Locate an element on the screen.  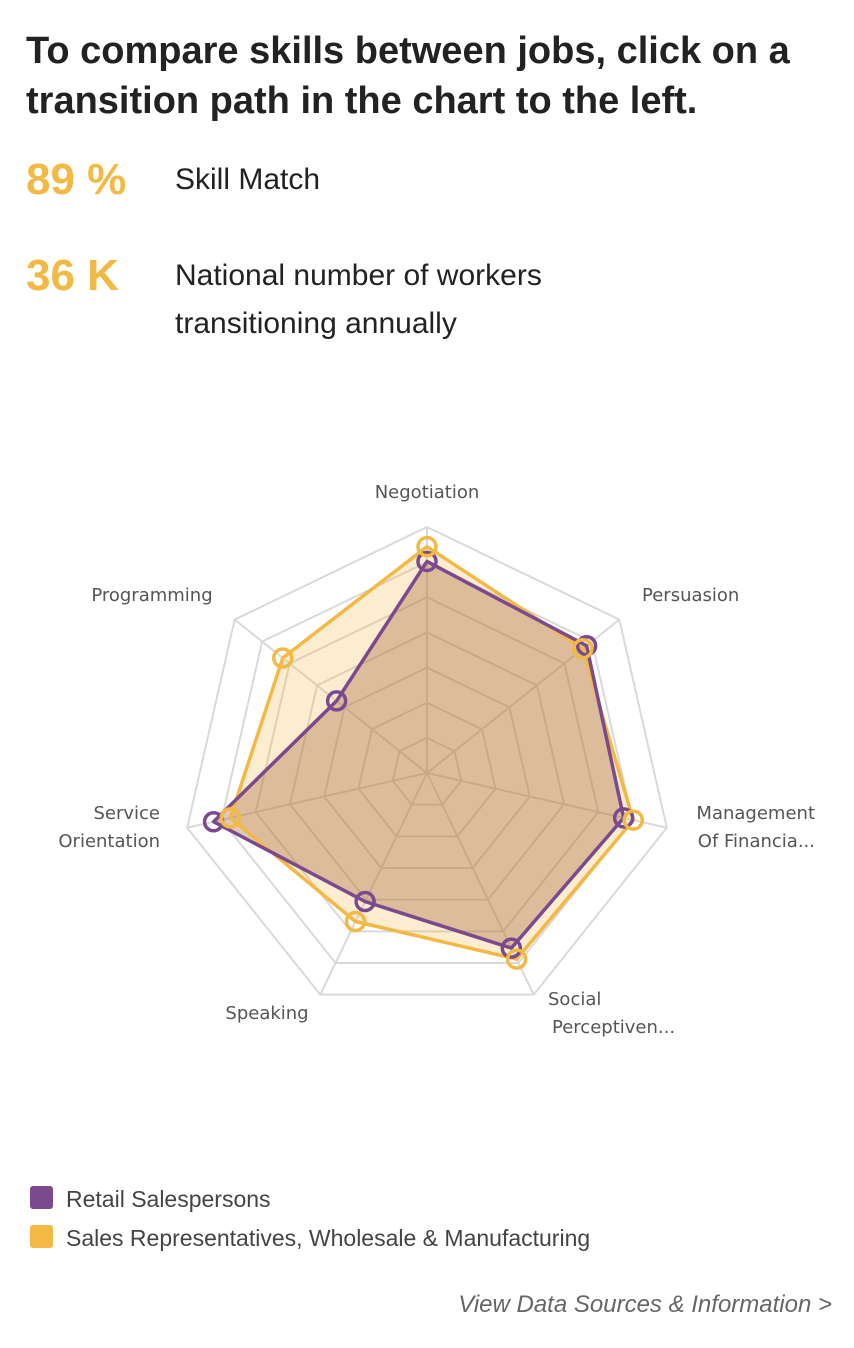
axis-label-5: Service Orientation is located at coordinates (109, 827).